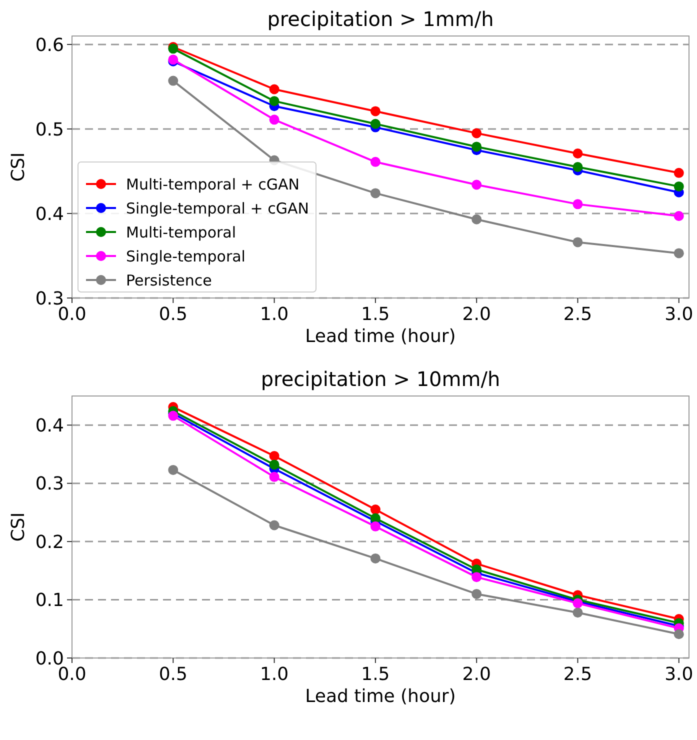 The image size is (697, 740). Describe the element at coordinates (186, 256) in the screenshot. I see `legend-label: Single-temporal` at that location.